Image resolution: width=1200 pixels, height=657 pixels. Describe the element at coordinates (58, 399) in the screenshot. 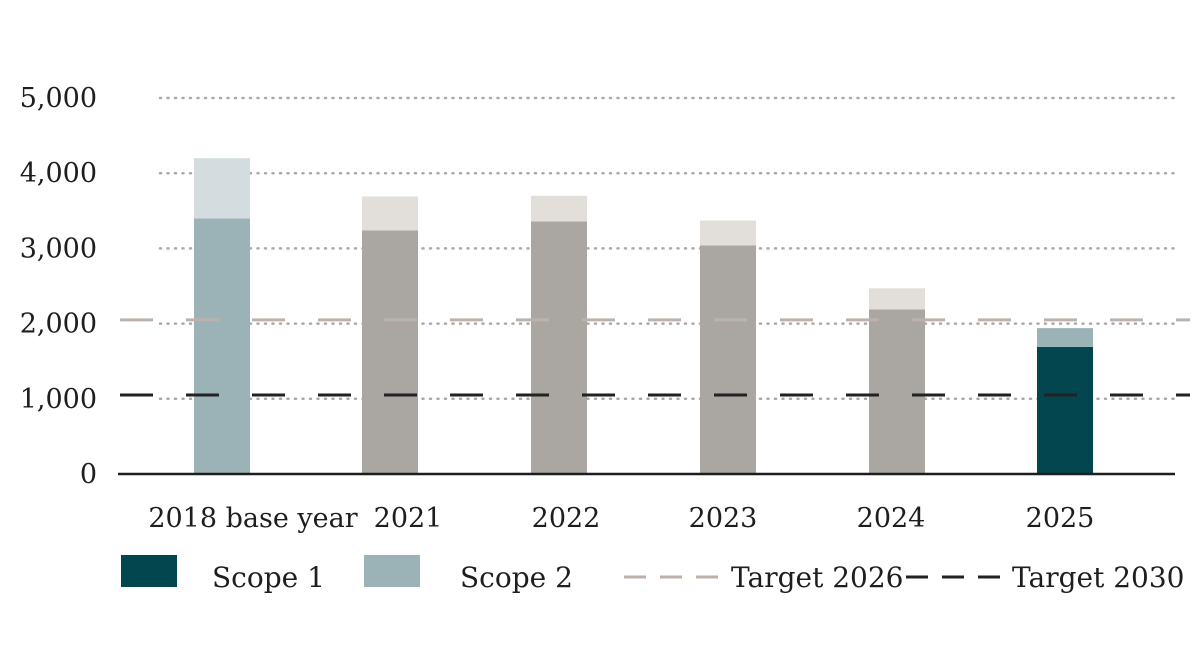

I see `y-tick-label: 1,000` at that location.